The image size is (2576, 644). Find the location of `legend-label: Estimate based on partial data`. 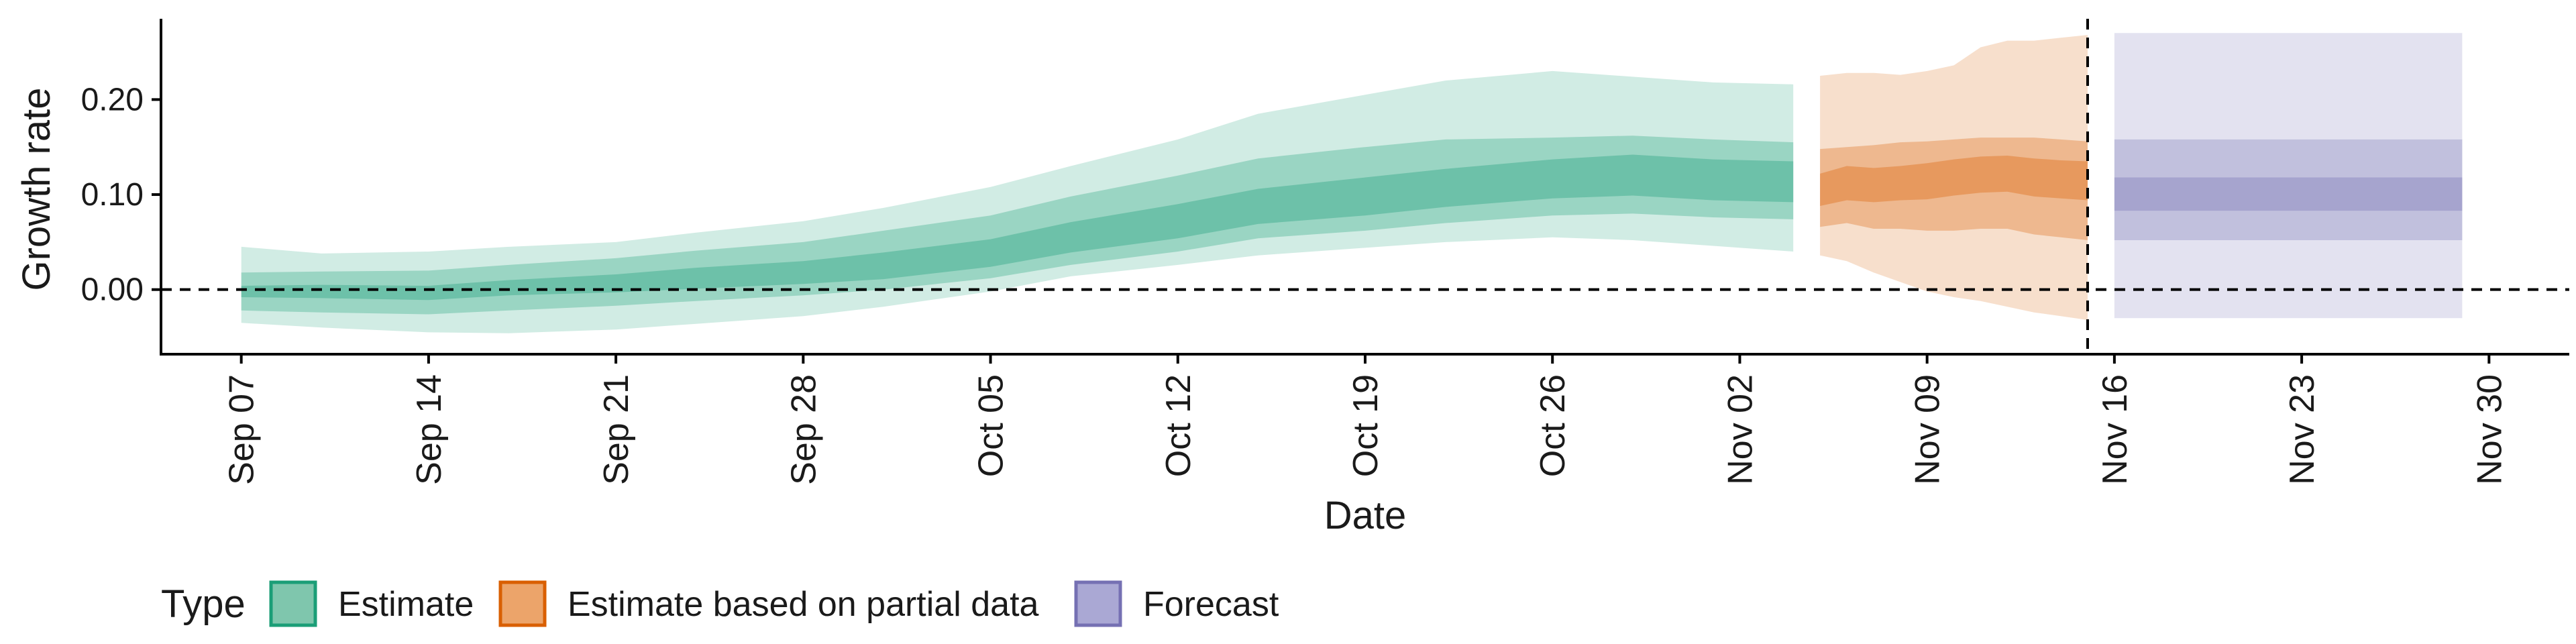

legend-label: Estimate based on partial data is located at coordinates (803, 604).